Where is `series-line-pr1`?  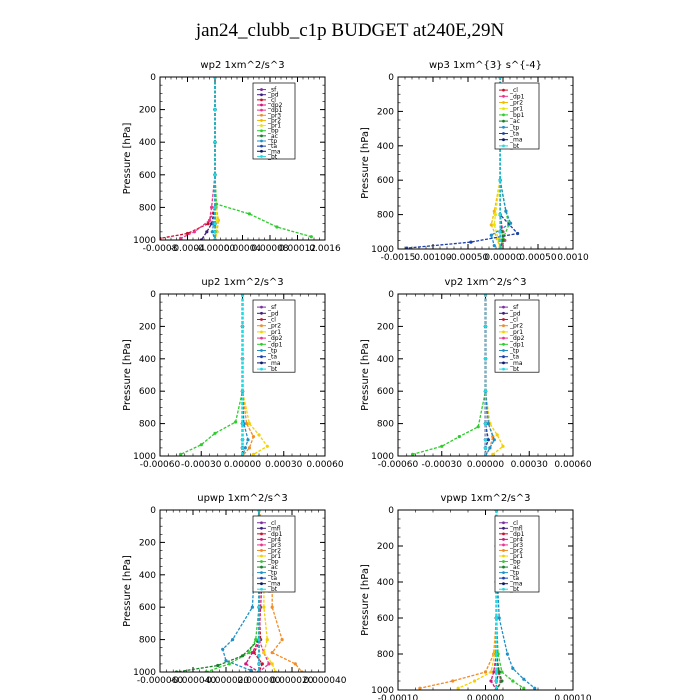 series-line-pr1 is located at coordinates (497, 163).